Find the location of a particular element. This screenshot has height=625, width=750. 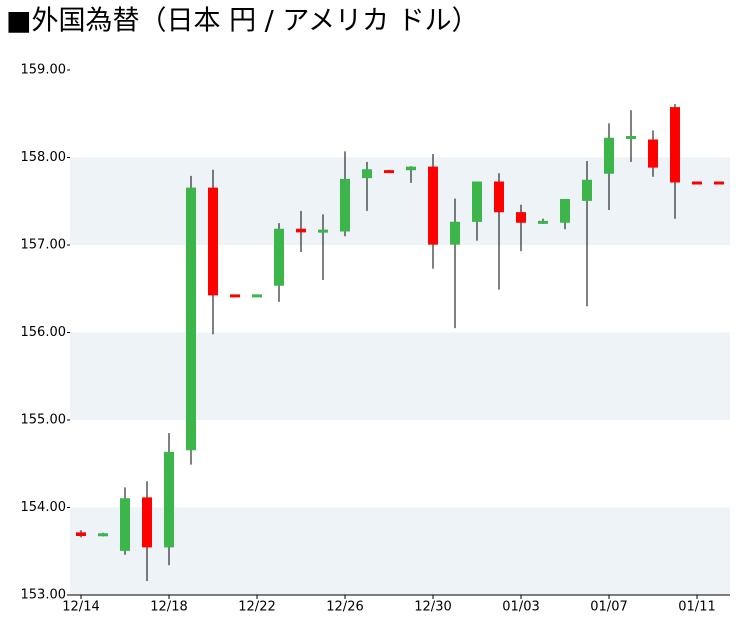

y-tick-label: 159.00 is located at coordinates (44, 70).